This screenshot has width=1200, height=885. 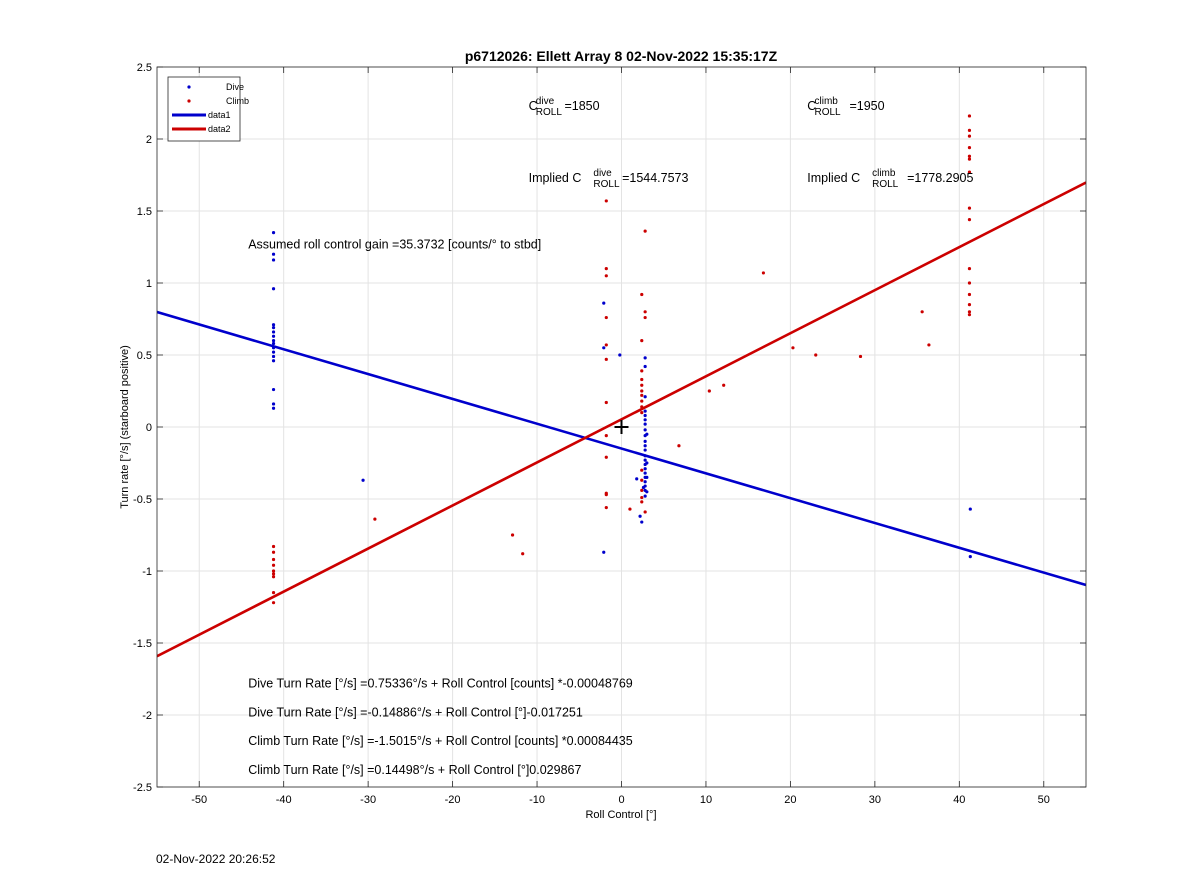 What do you see at coordinates (125, 427) in the screenshot?
I see `y-axis-label: Turn rate [°/s] (starboard positive)` at bounding box center [125, 427].